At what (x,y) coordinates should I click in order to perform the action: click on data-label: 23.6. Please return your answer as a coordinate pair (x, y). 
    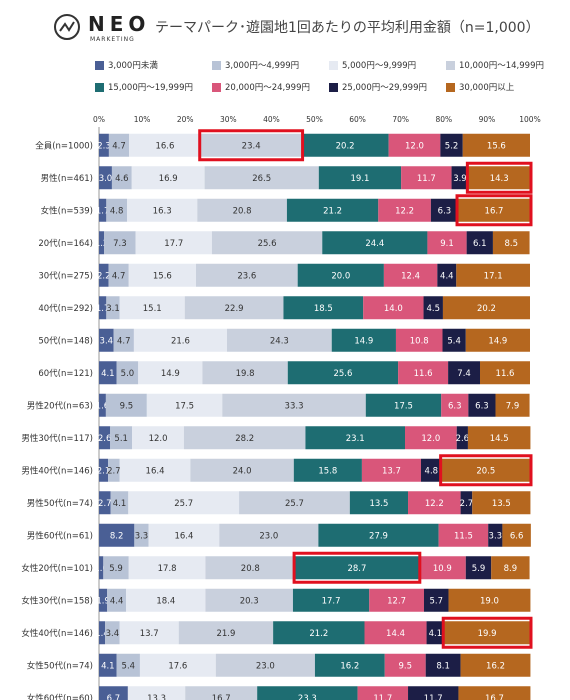
    Looking at the image, I should click on (246, 276).